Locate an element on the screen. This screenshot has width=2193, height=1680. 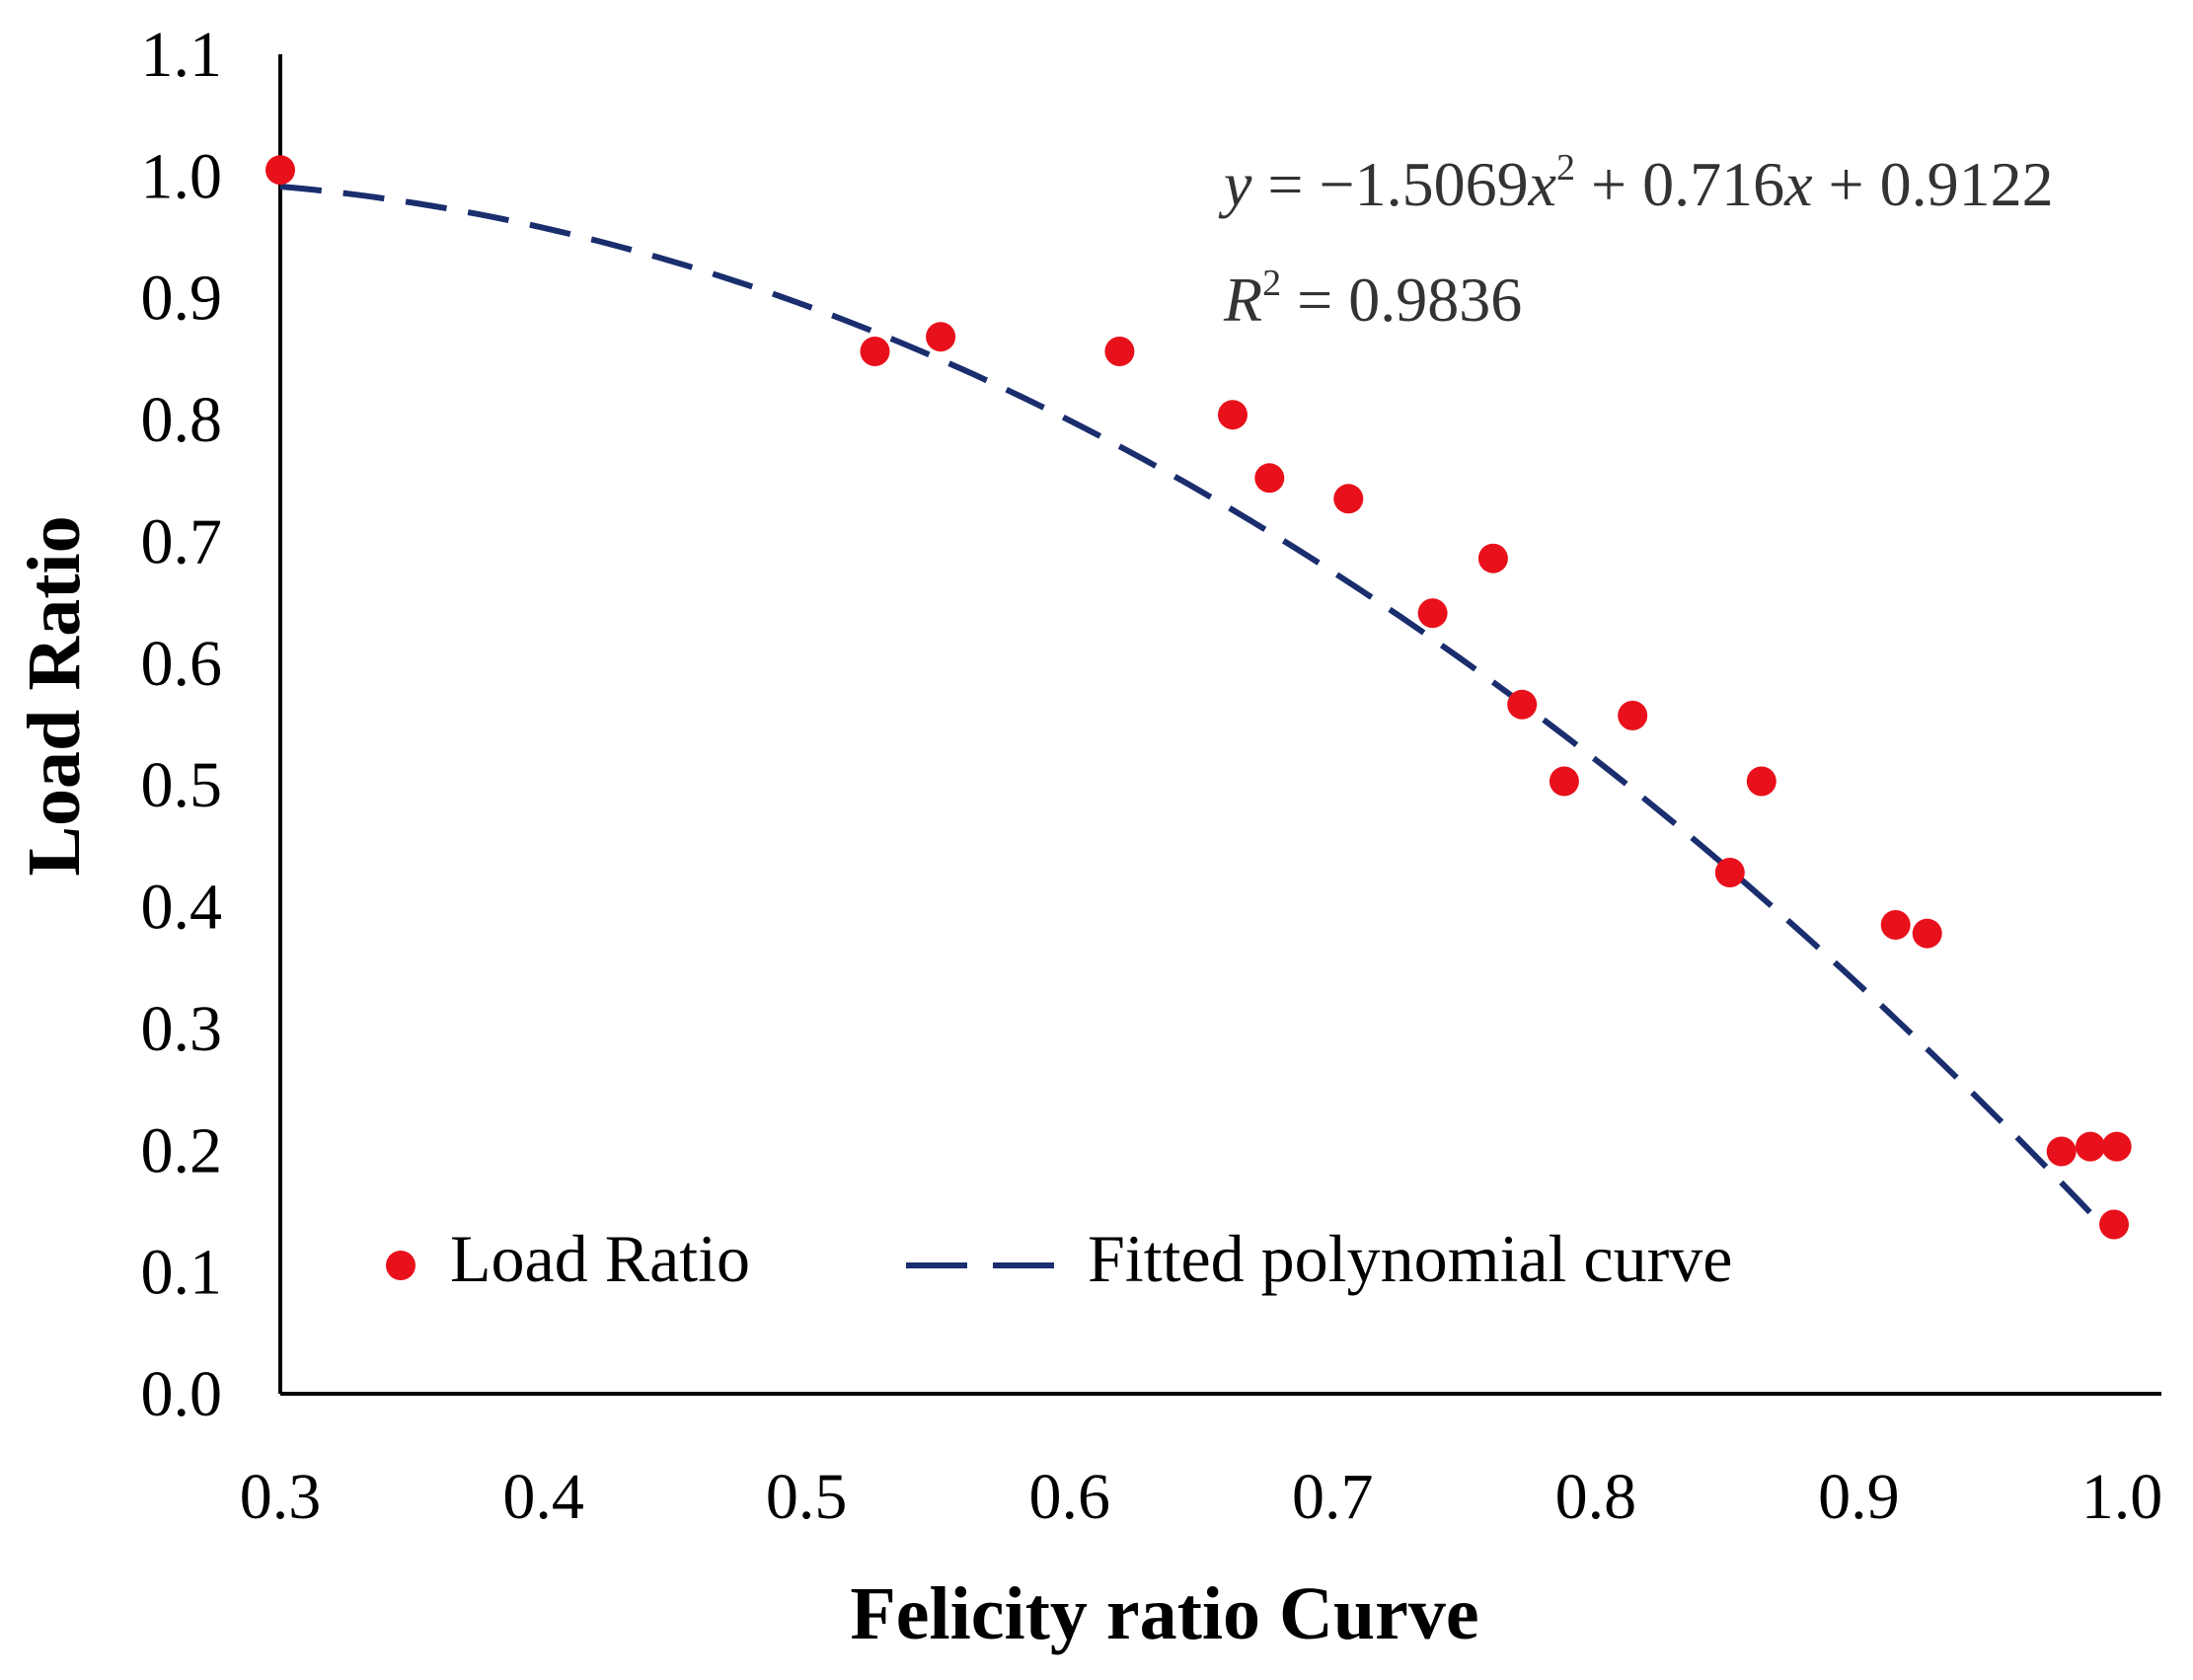
x-tick-label: 0.8 is located at coordinates (1596, 1497).